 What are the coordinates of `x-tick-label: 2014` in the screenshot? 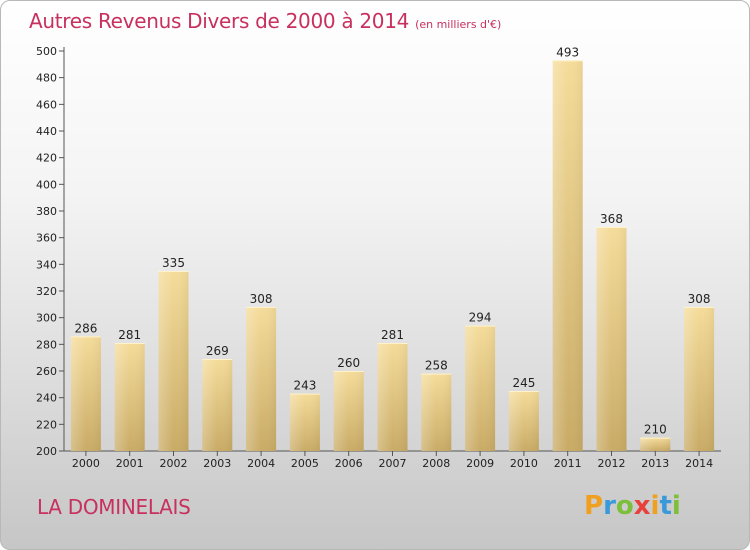 It's located at (699, 463).